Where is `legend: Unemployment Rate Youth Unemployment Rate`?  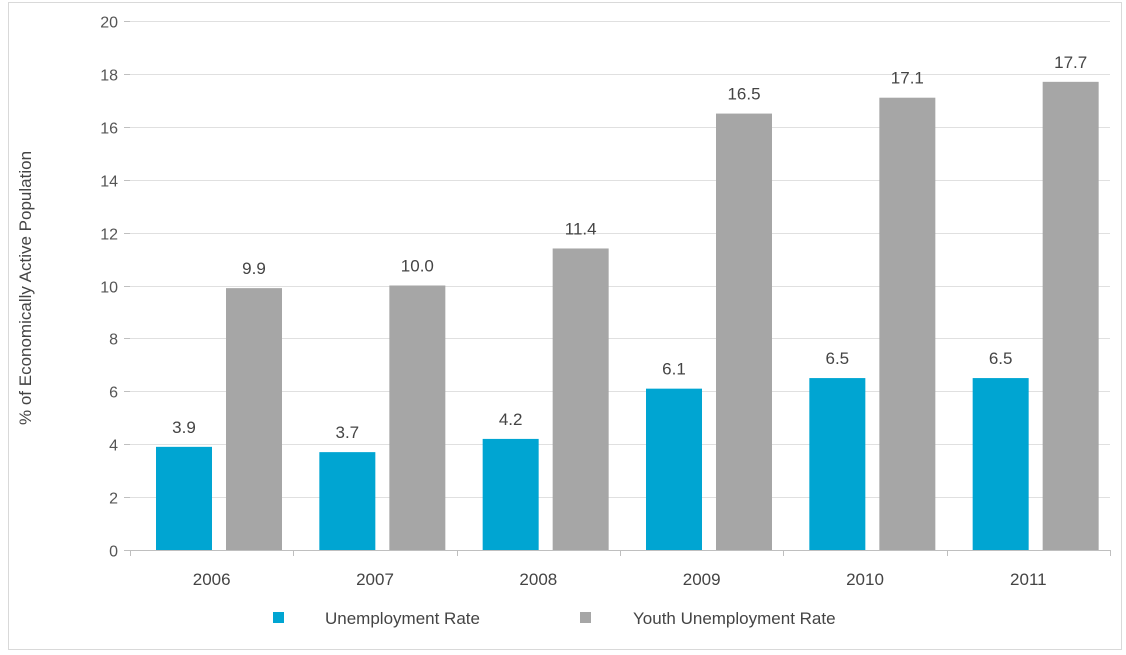
legend: Unemployment Rate Youth Unemployment Rate is located at coordinates (554, 618).